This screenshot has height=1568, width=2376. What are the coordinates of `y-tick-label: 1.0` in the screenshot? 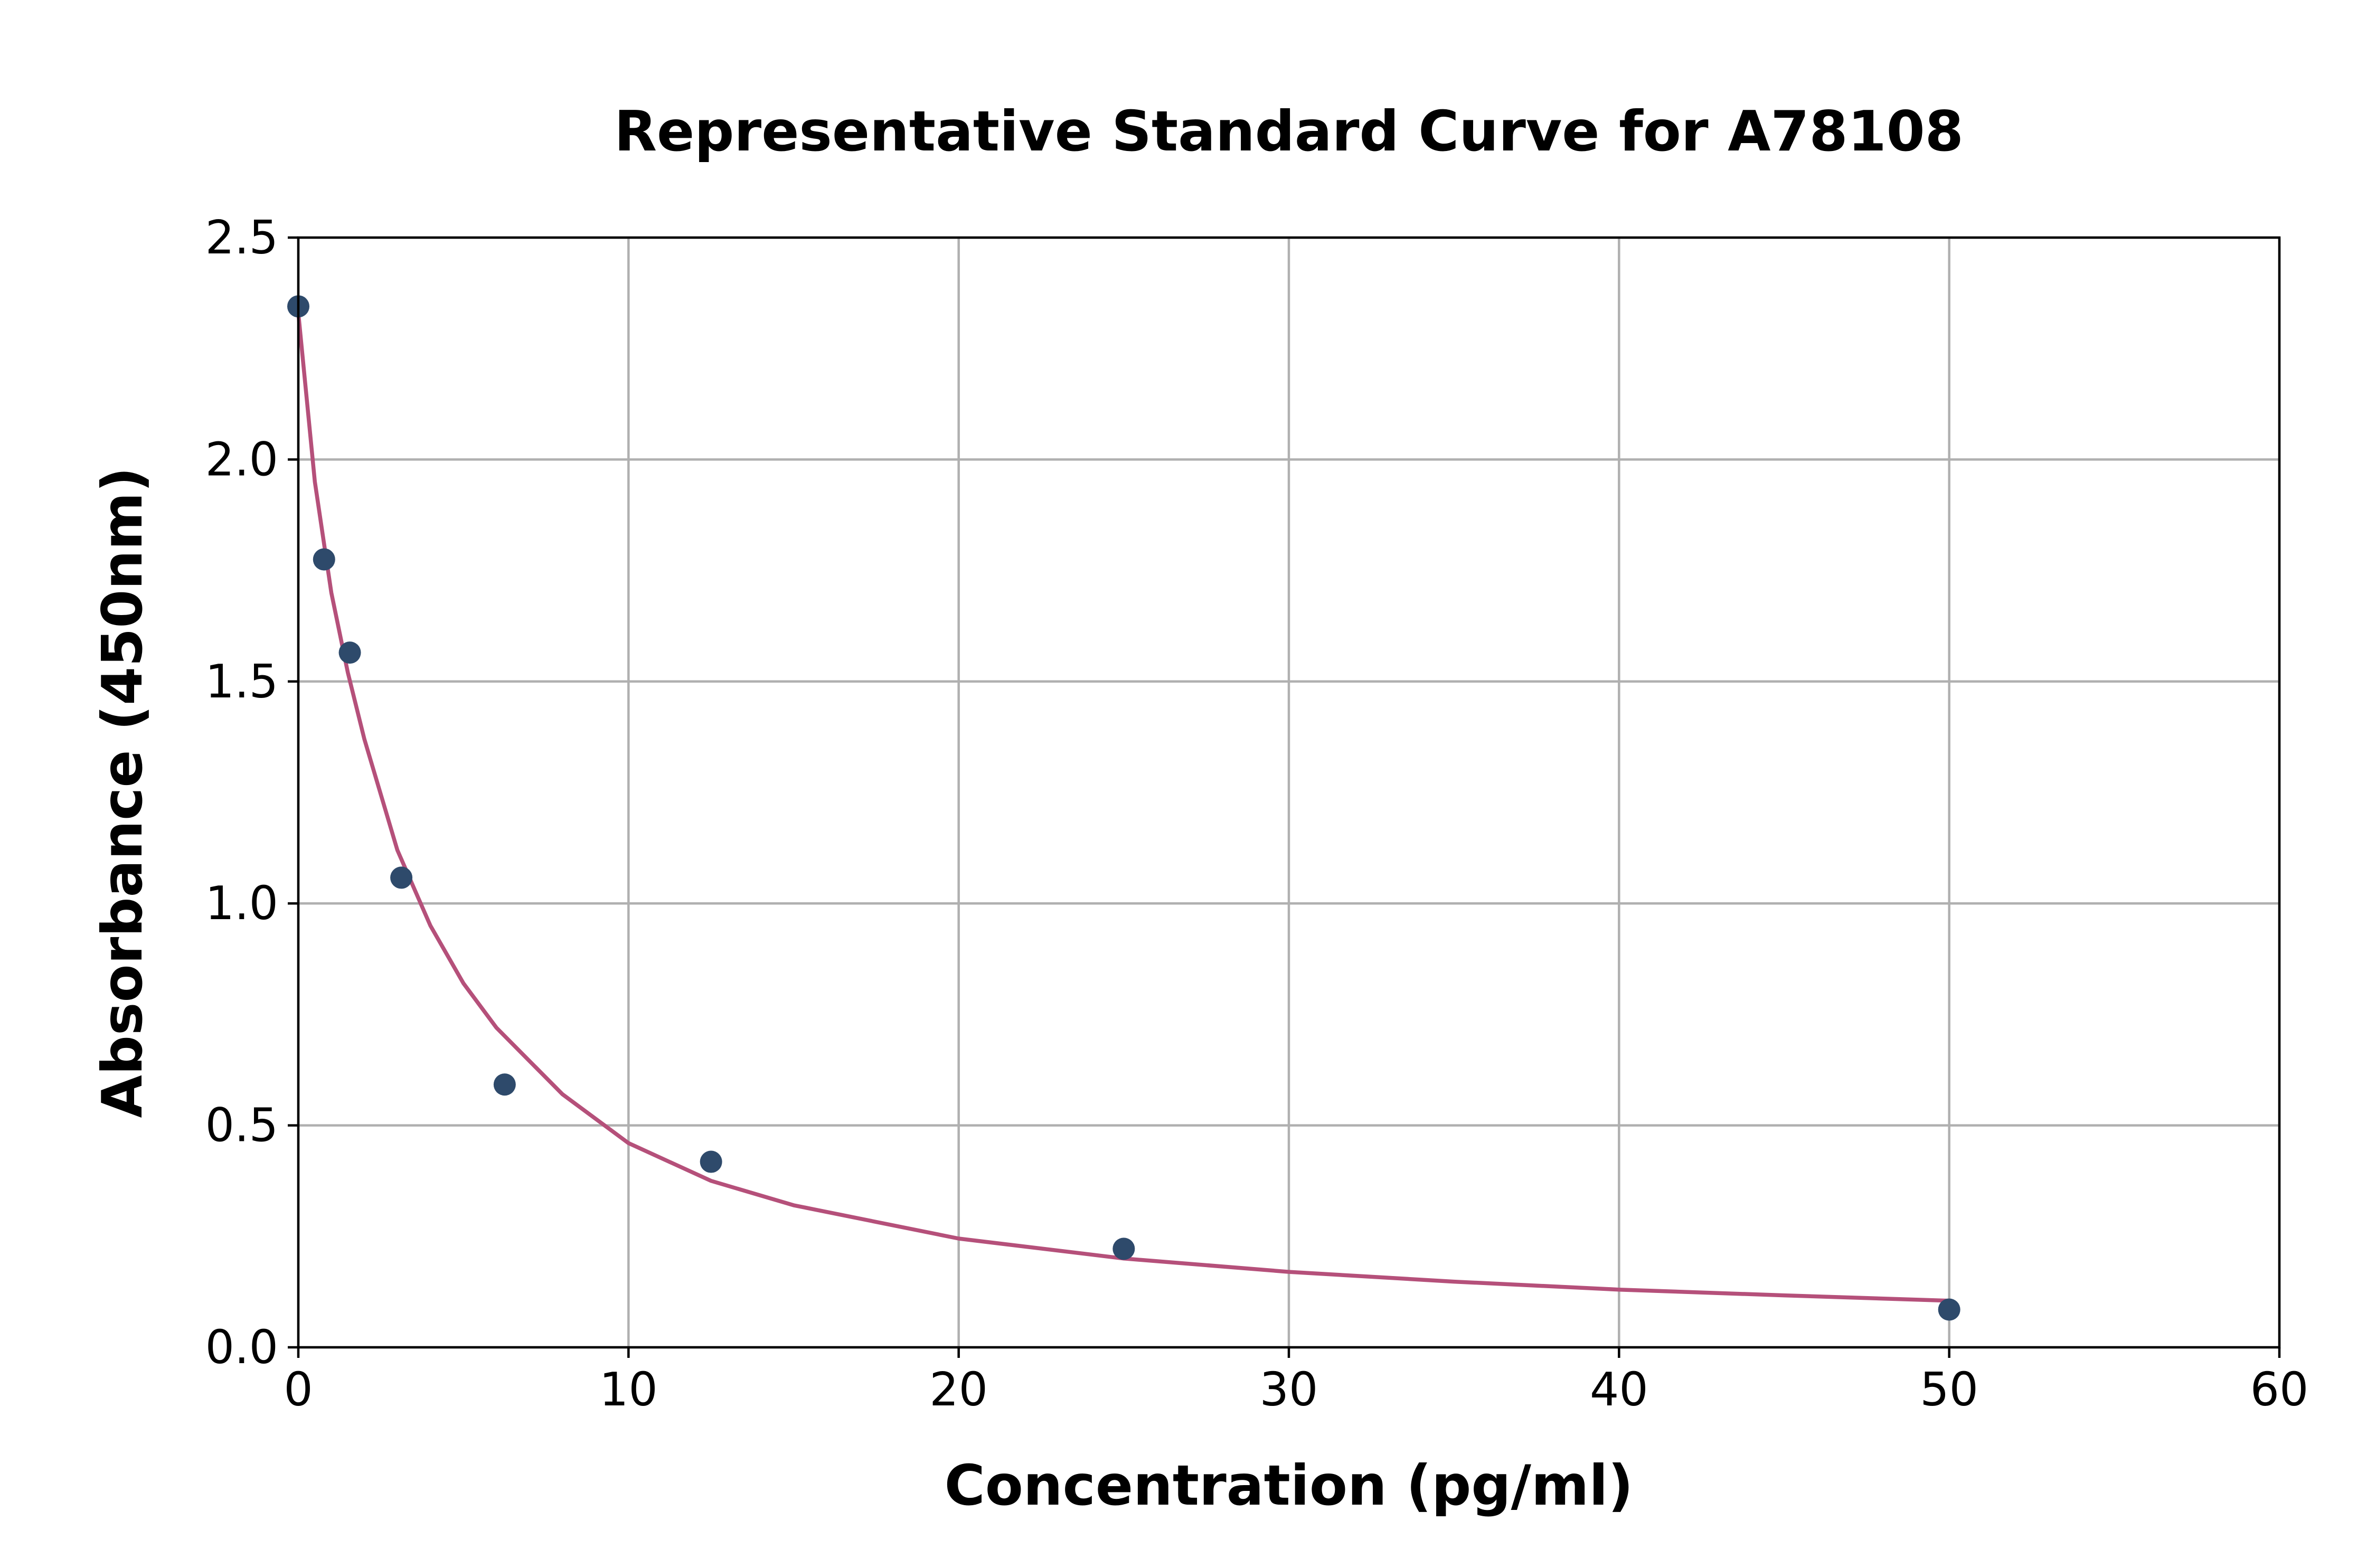 It's located at (242, 903).